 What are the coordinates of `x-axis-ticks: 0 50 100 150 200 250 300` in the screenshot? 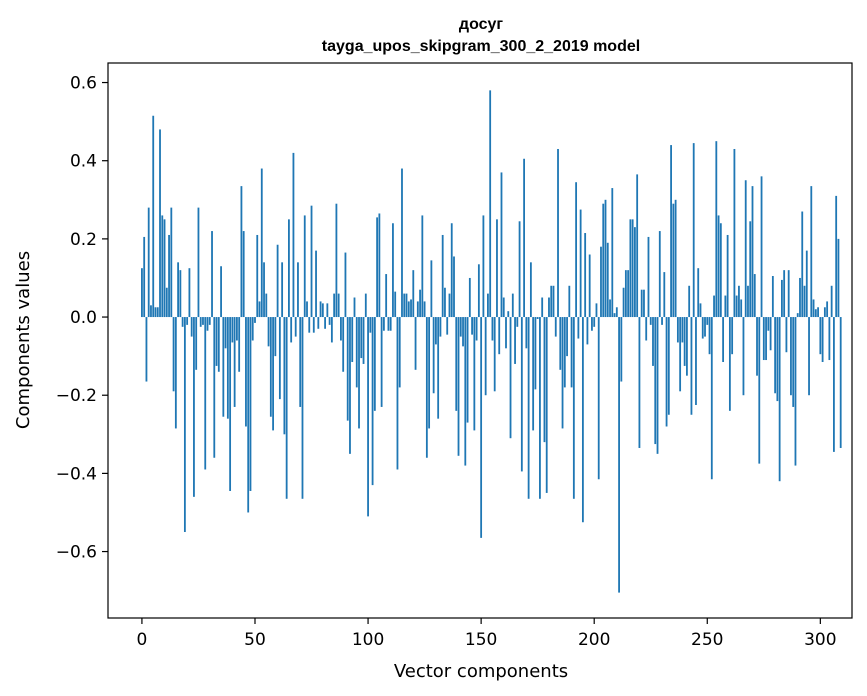 It's located at (487, 634).